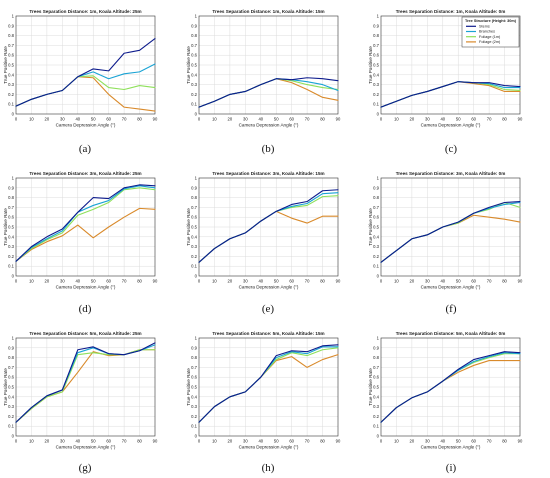 The height and width of the screenshot is (478, 550). Describe the element at coordinates (85, 149) in the screenshot. I see `subfigure-label: (a)` at that location.